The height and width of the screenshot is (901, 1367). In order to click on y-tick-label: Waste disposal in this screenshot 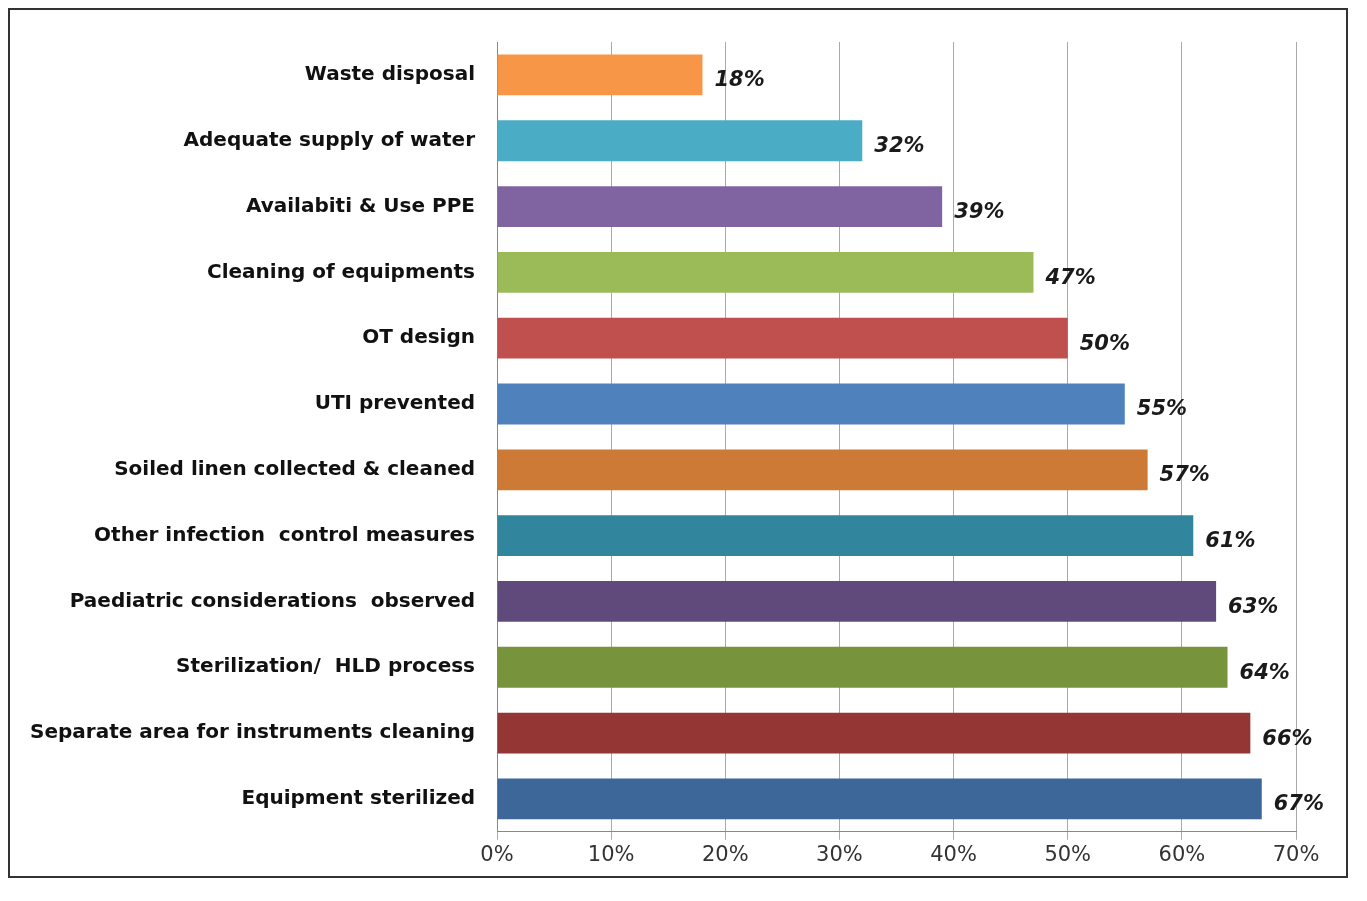, I will do `click(390, 73)`.